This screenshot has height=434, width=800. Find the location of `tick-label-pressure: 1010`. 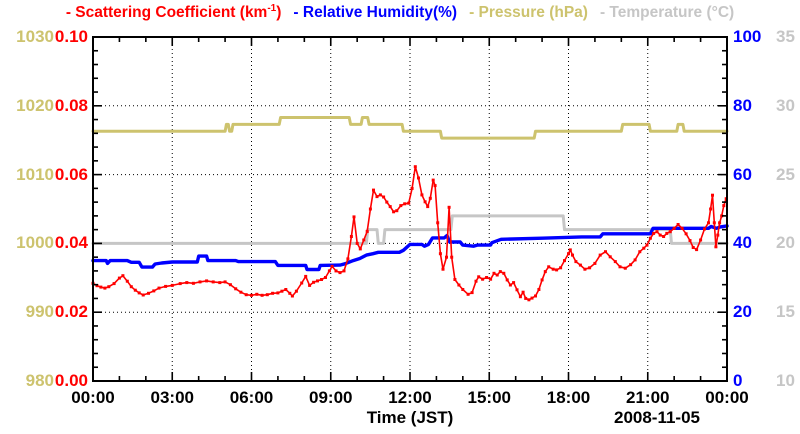

tick-label-pressure: 1010 is located at coordinates (35, 174).